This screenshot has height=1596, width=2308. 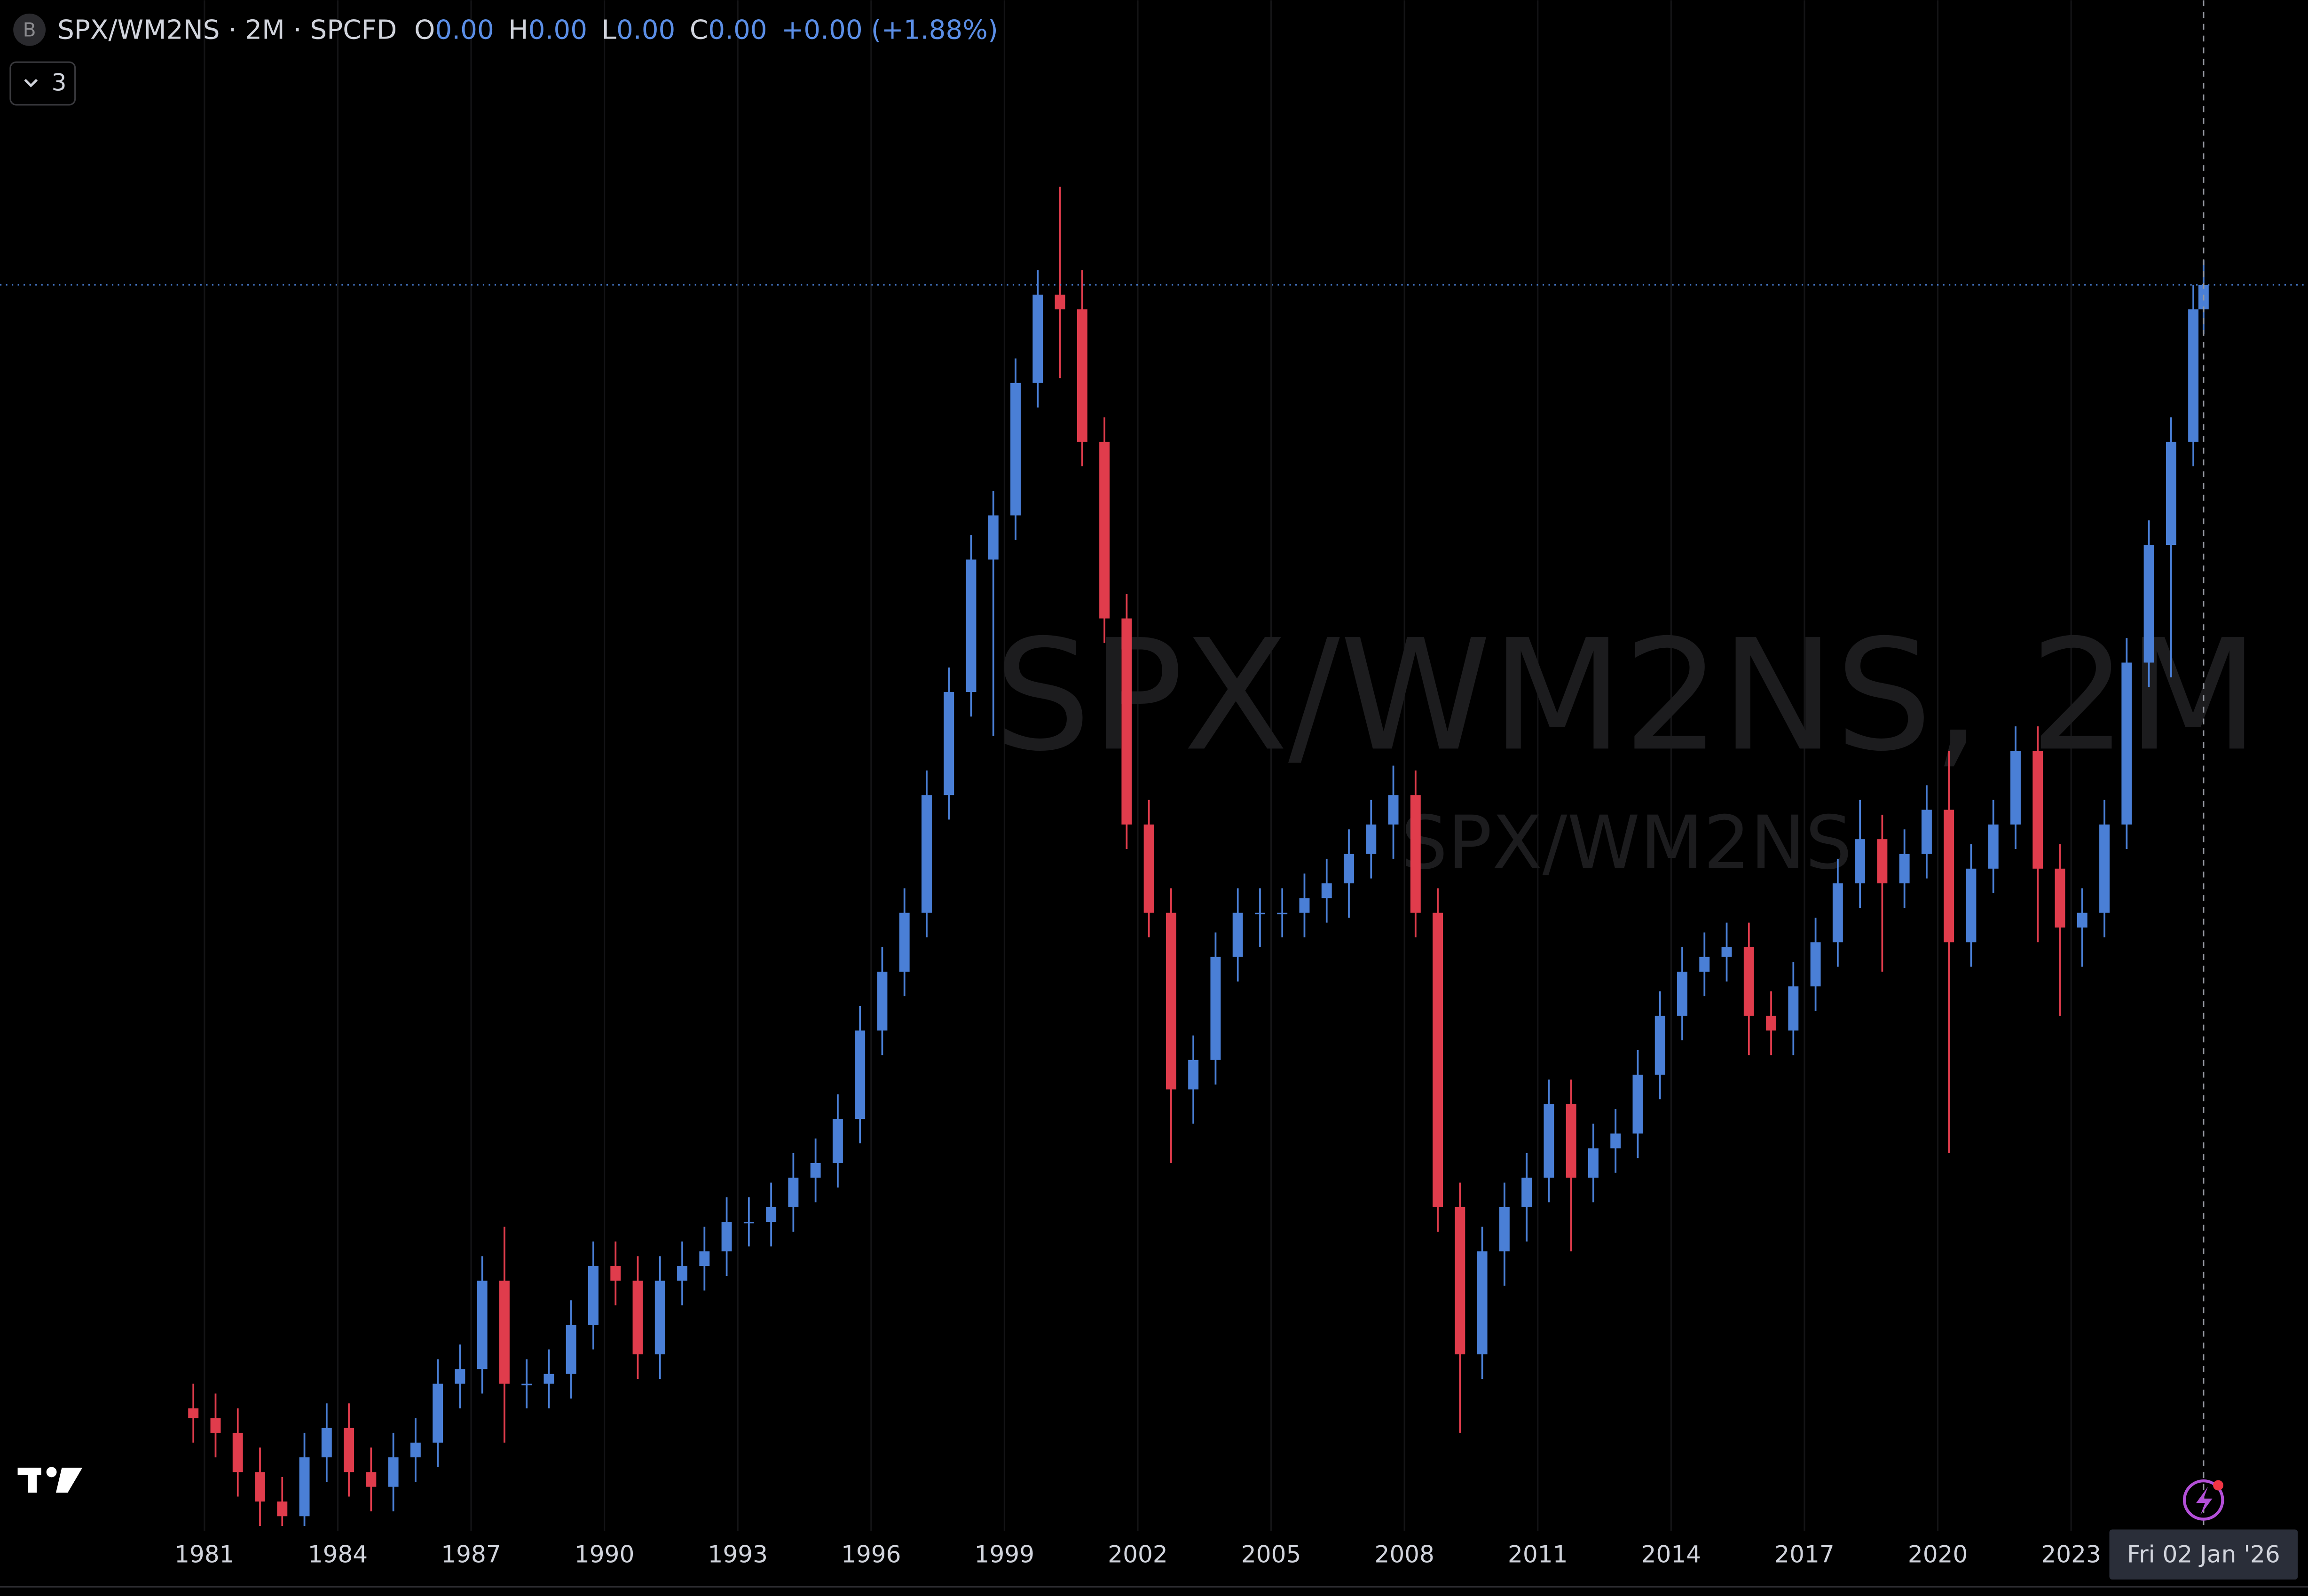 I want to click on crosshair-label: Fri 02 Jan '26, so click(x=2203, y=1554).